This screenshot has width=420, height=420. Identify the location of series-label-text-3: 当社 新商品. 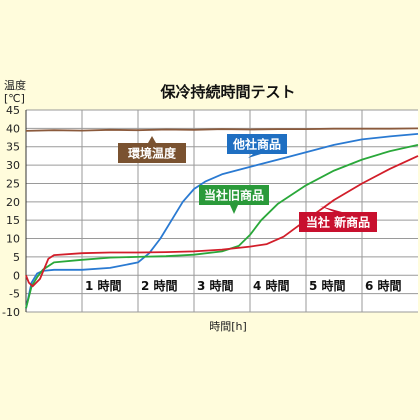
(338, 222).